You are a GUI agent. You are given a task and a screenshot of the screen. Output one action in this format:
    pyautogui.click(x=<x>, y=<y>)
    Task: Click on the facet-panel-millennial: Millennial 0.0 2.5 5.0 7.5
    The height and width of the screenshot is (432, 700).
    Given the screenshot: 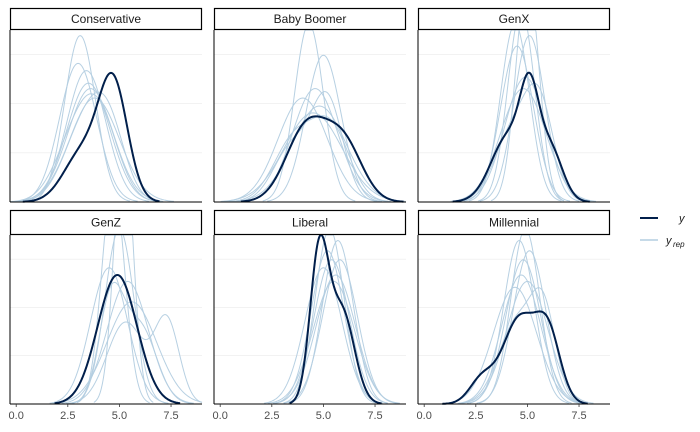 What is the action you would take?
    pyautogui.click(x=514, y=315)
    